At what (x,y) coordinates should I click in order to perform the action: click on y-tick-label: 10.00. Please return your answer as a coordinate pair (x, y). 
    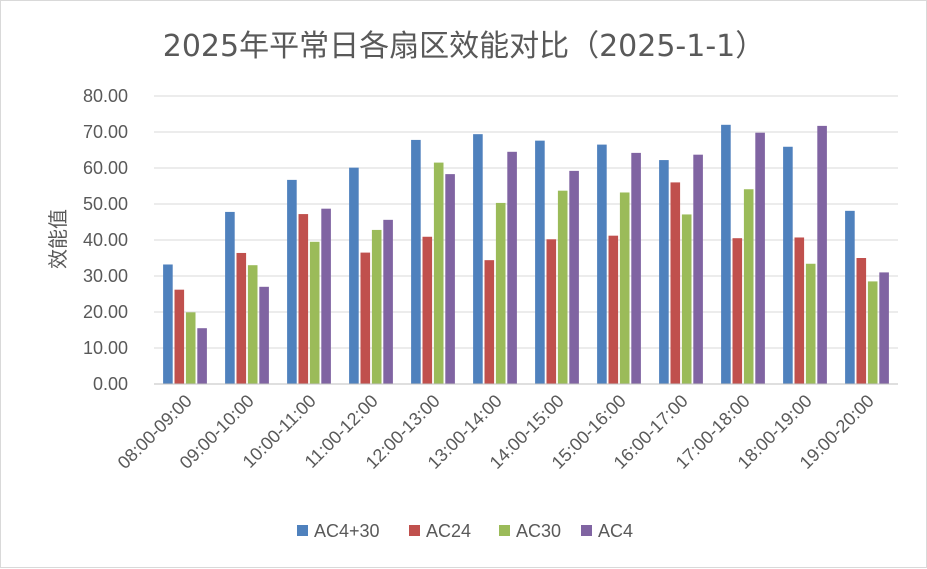
    Looking at the image, I should click on (105, 348).